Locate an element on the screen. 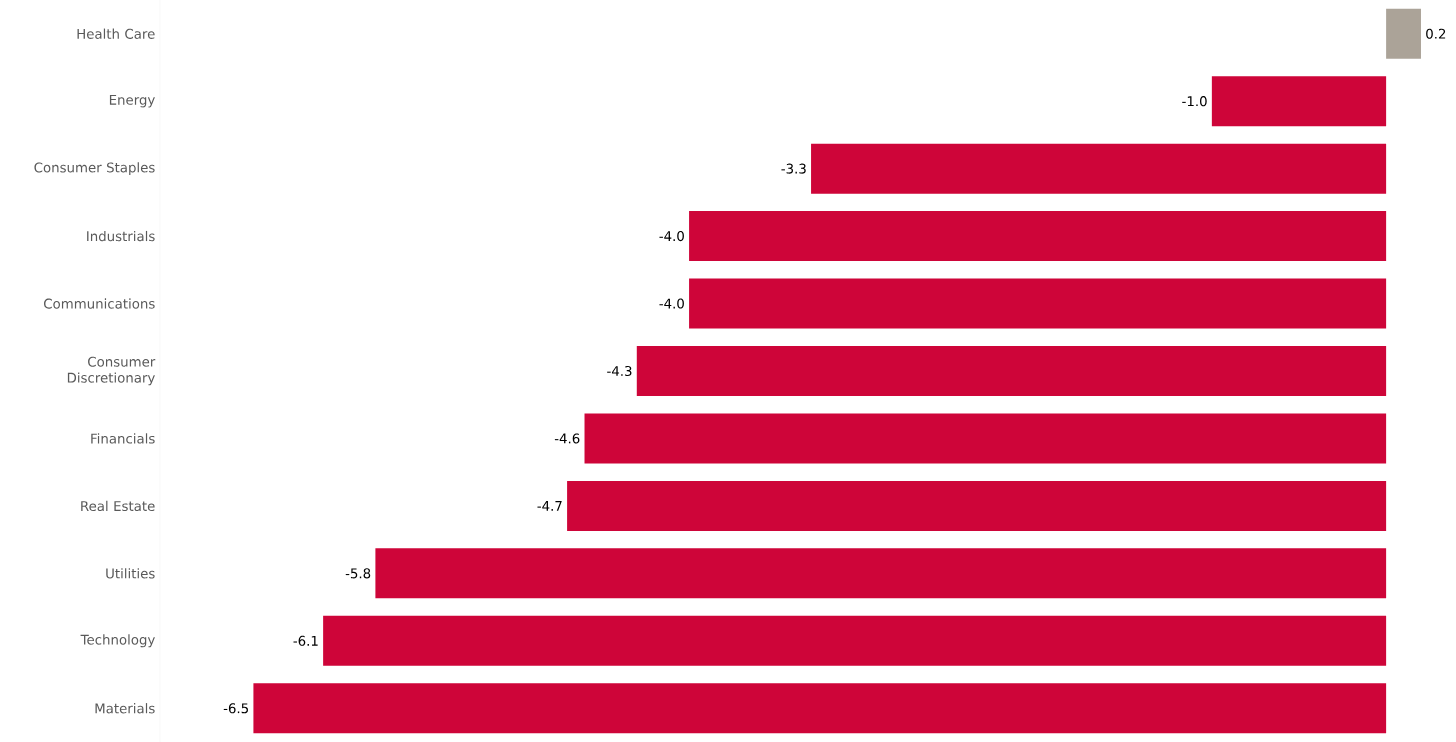  y-tick-label: Utilities is located at coordinates (130, 573).